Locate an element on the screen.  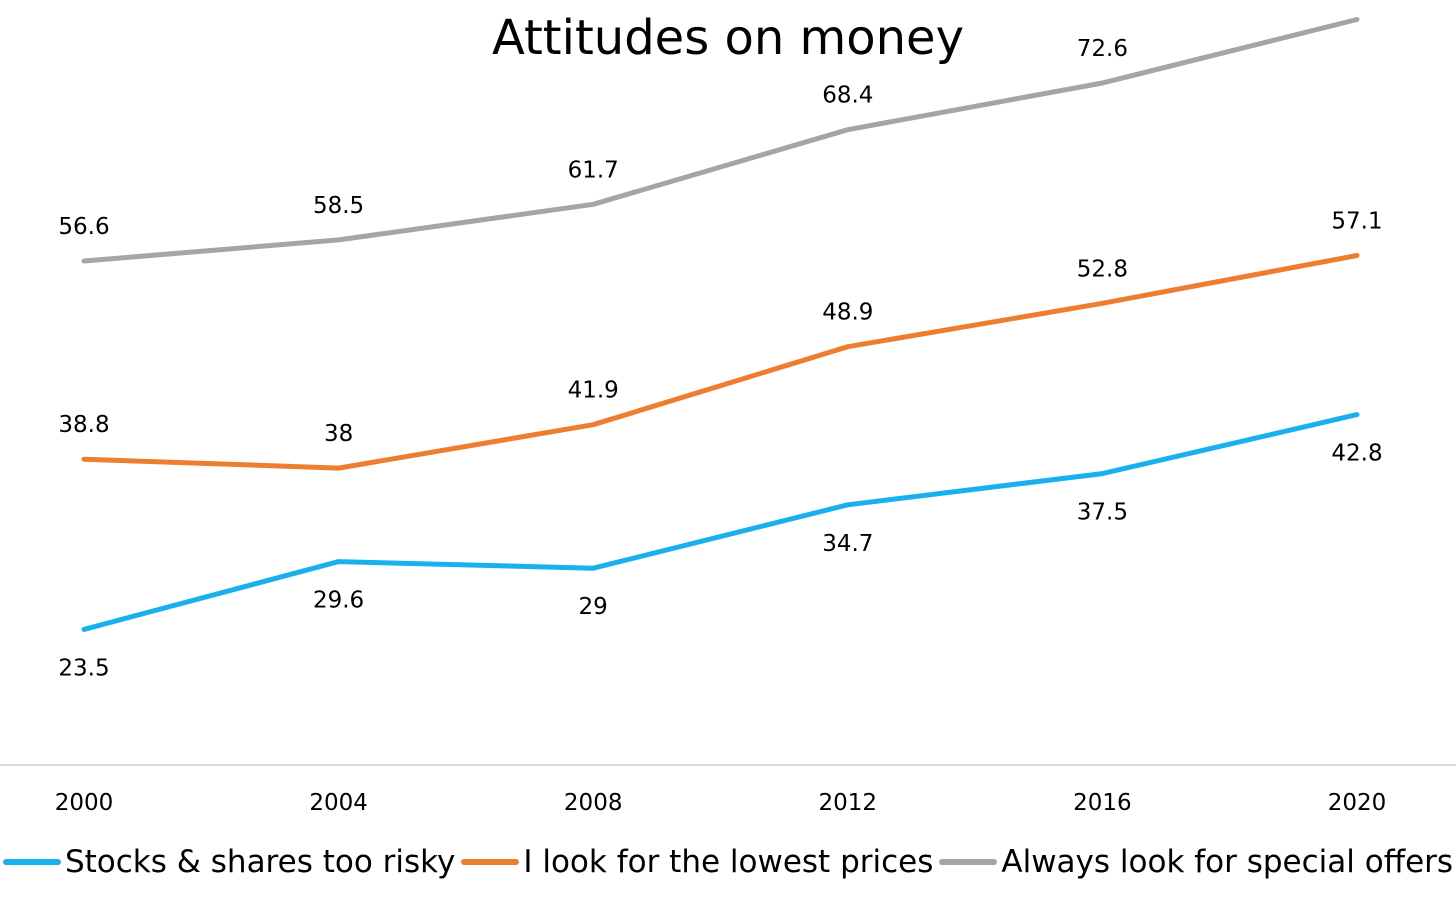
legend-swatch-special-offers is located at coordinates (968, 862).